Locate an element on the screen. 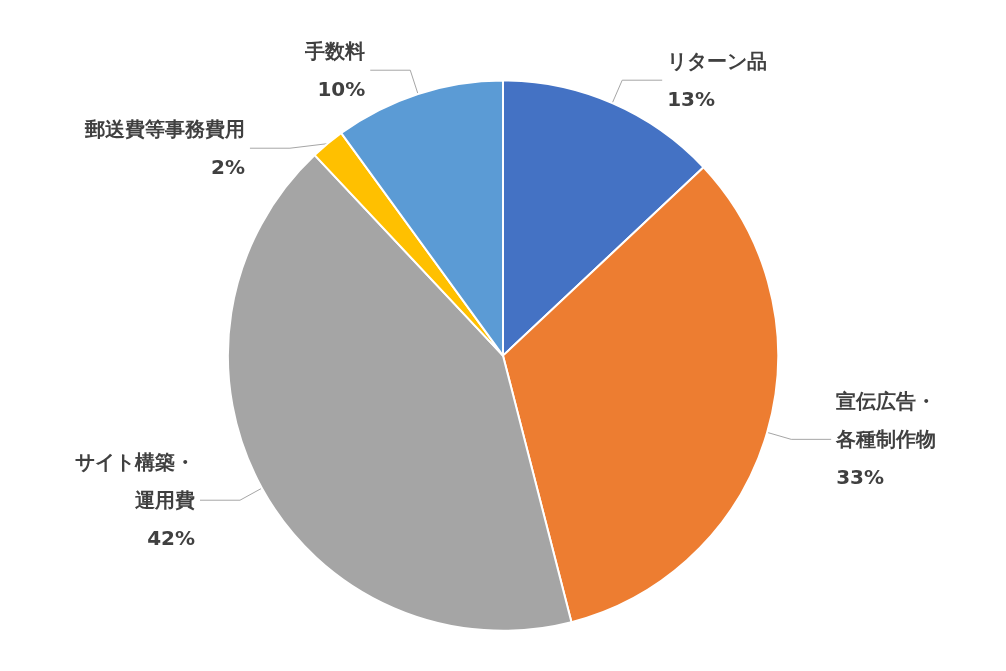 This screenshot has height=671, width=1006. data-label: 13% is located at coordinates (691, 99).